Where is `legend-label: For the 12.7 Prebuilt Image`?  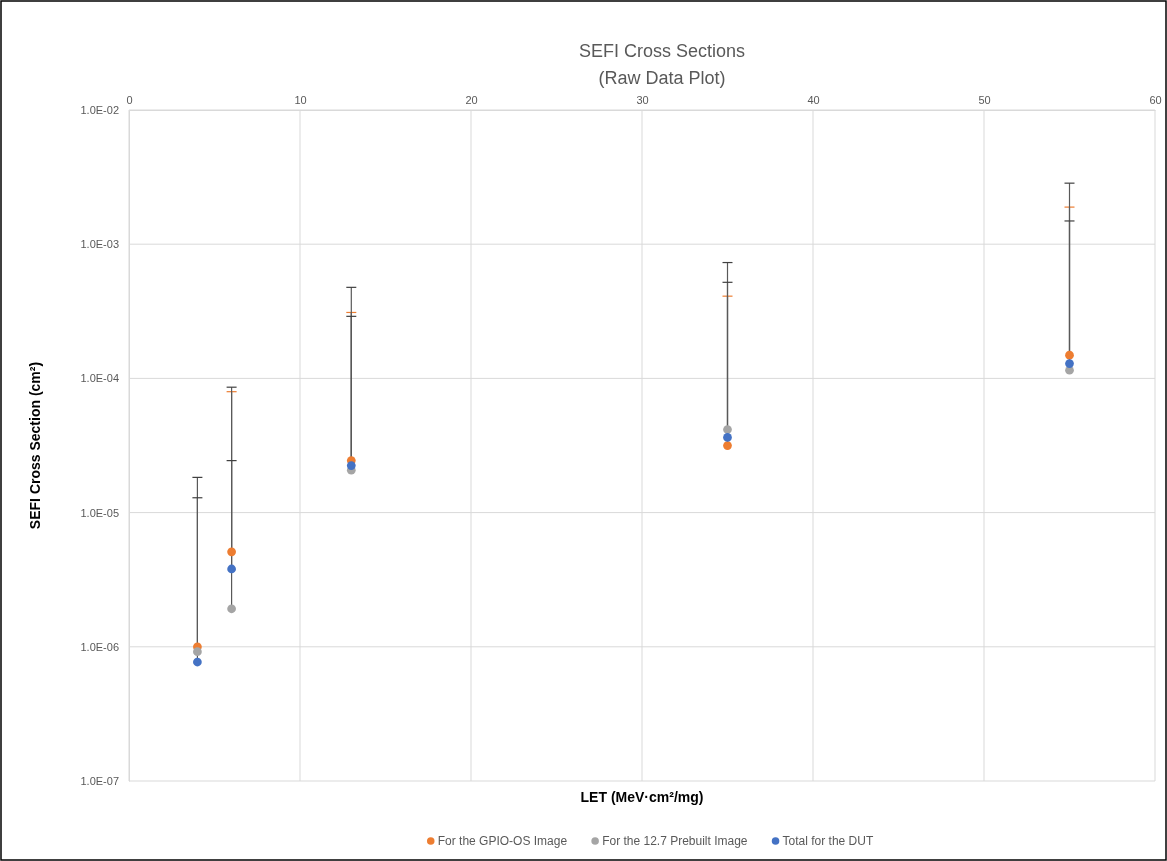 legend-label: For the 12.7 Prebuilt Image is located at coordinates (675, 841).